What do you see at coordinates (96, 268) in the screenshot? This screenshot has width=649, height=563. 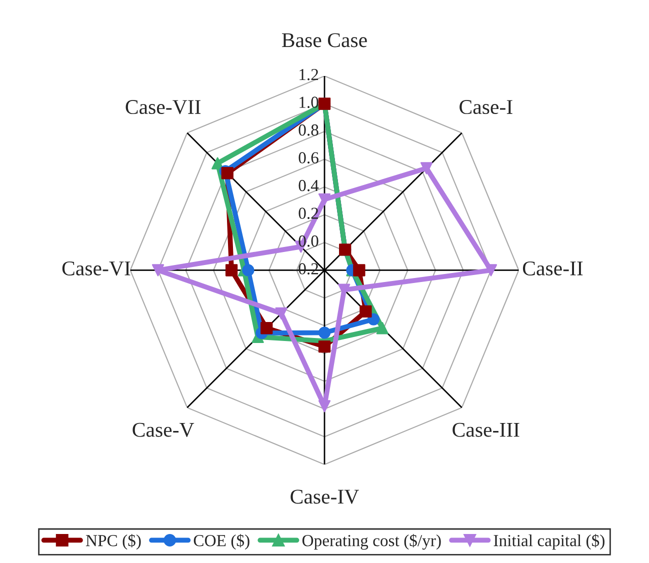 I see `spoke-label: Case-VI` at bounding box center [96, 268].